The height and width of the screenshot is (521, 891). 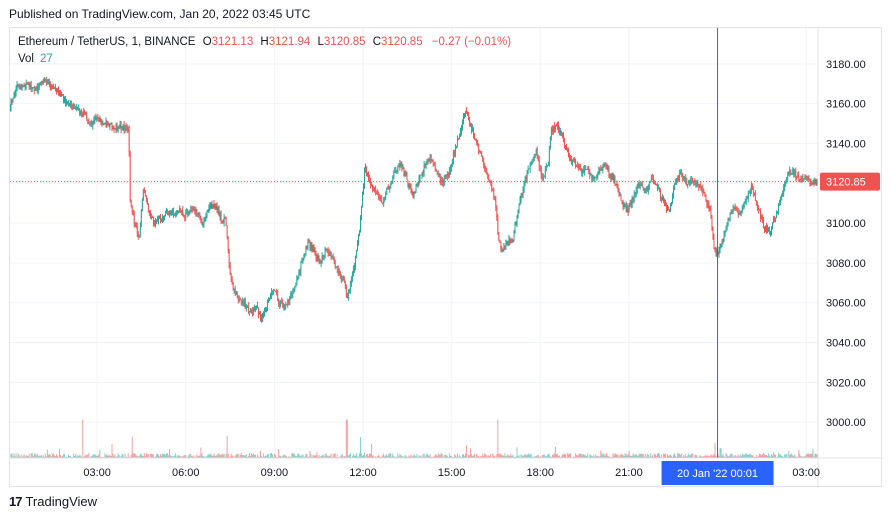 What do you see at coordinates (53, 501) in the screenshot?
I see `footer-brand: 17 TradingView` at bounding box center [53, 501].